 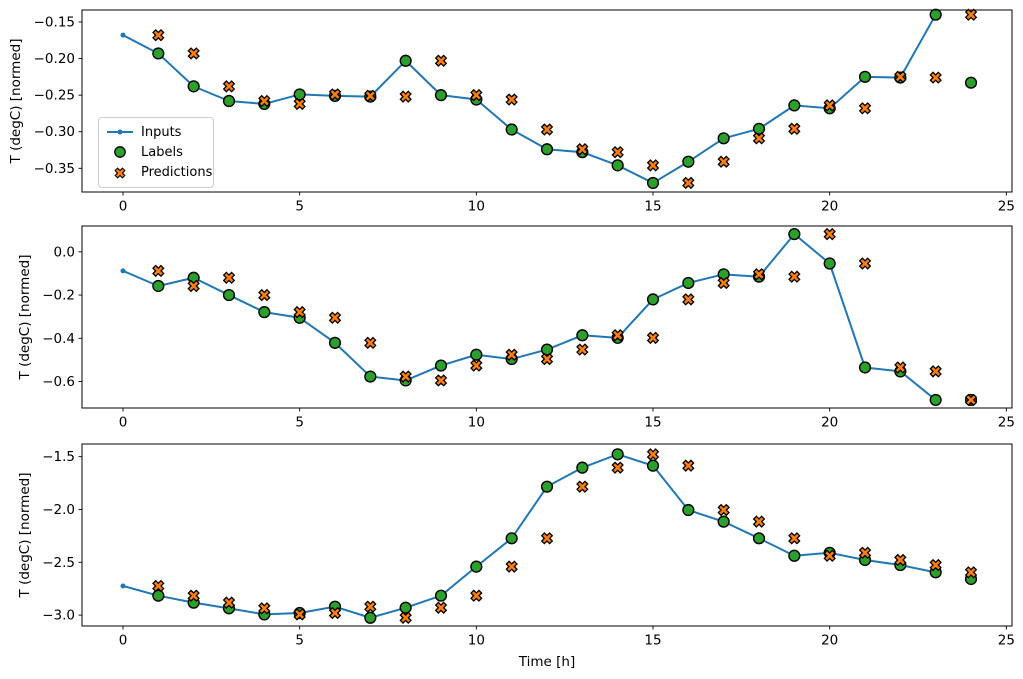 I want to click on y-tick-label: −0.25, so click(x=54, y=96).